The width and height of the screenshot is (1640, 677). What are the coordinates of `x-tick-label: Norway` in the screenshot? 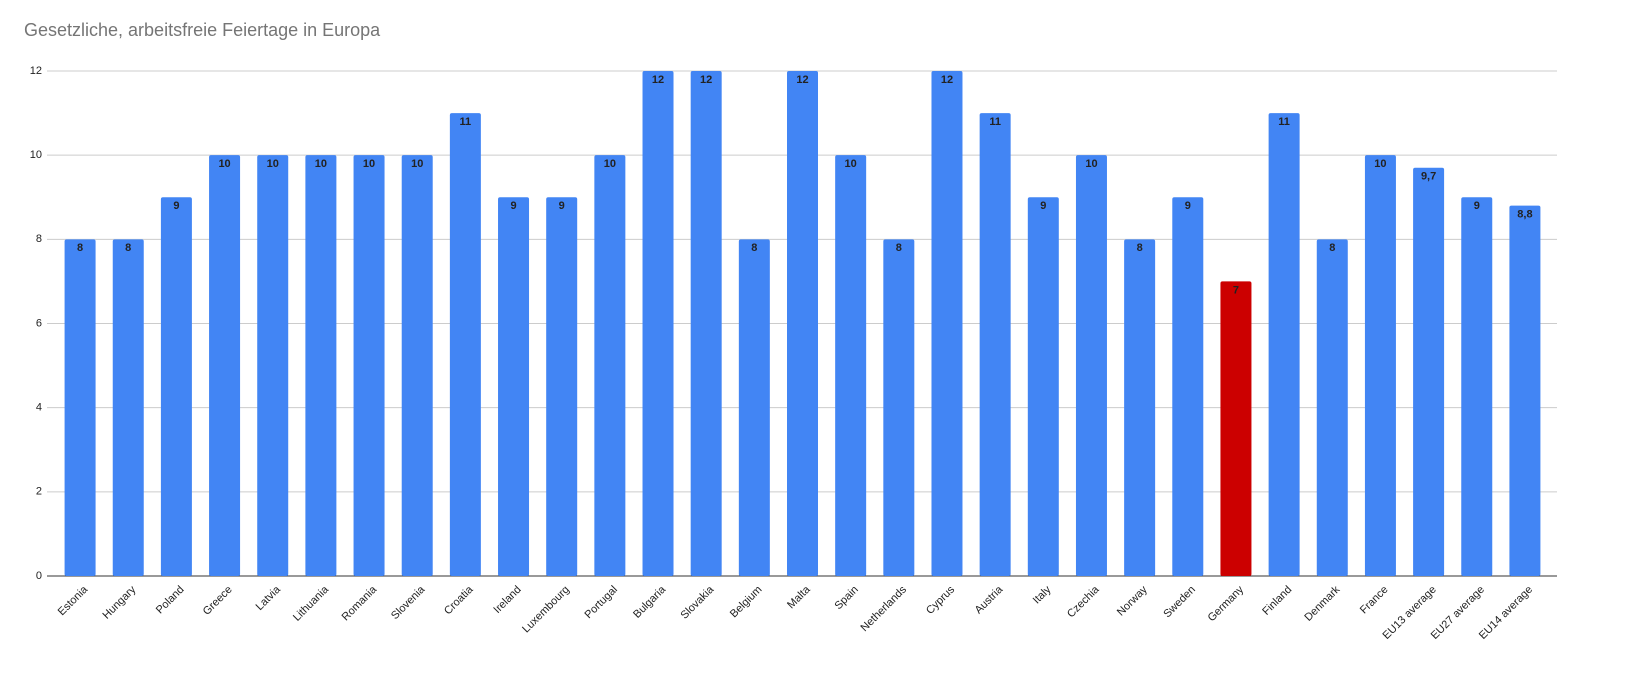 It's located at (1132, 600).